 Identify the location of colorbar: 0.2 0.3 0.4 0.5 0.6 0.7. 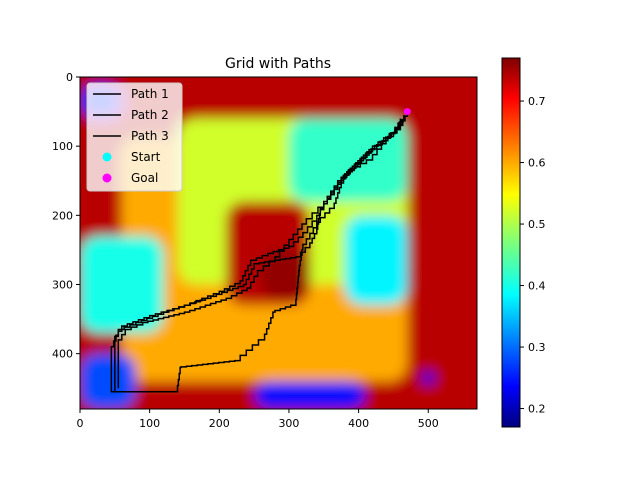
(523, 242).